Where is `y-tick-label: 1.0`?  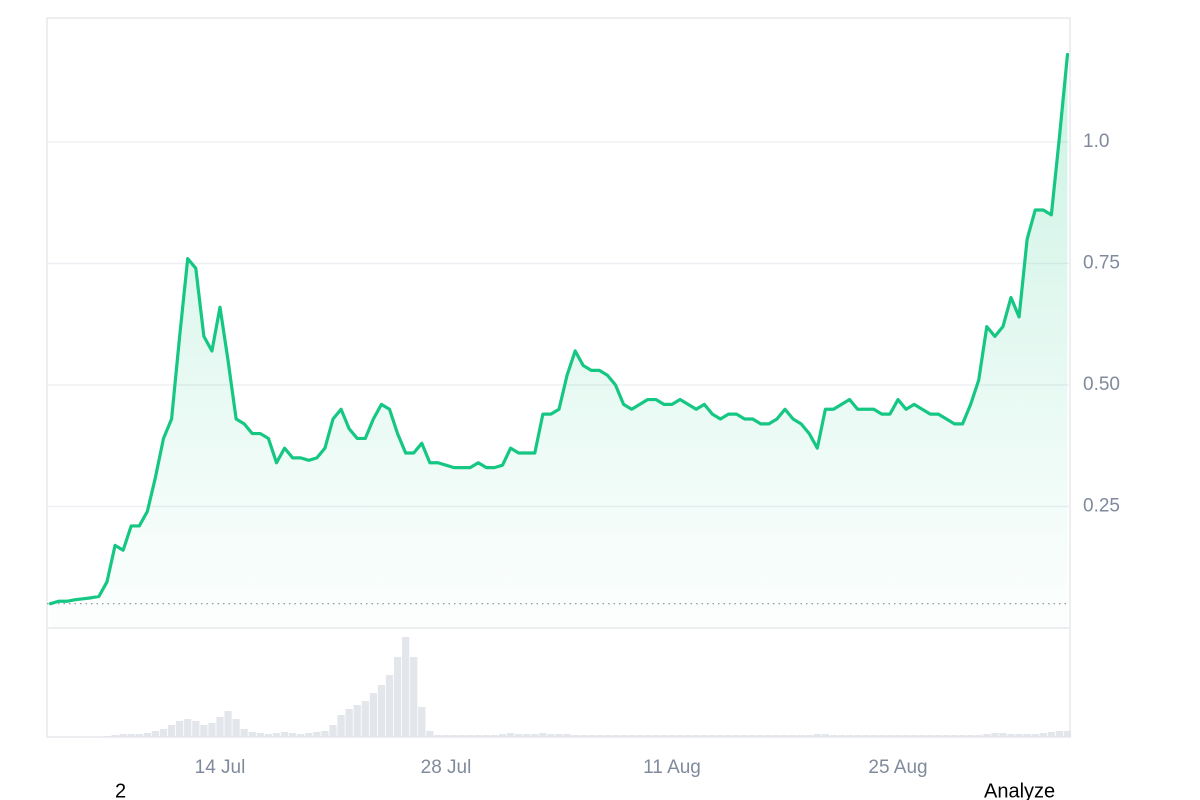
y-tick-label: 1.0 is located at coordinates (1096, 141).